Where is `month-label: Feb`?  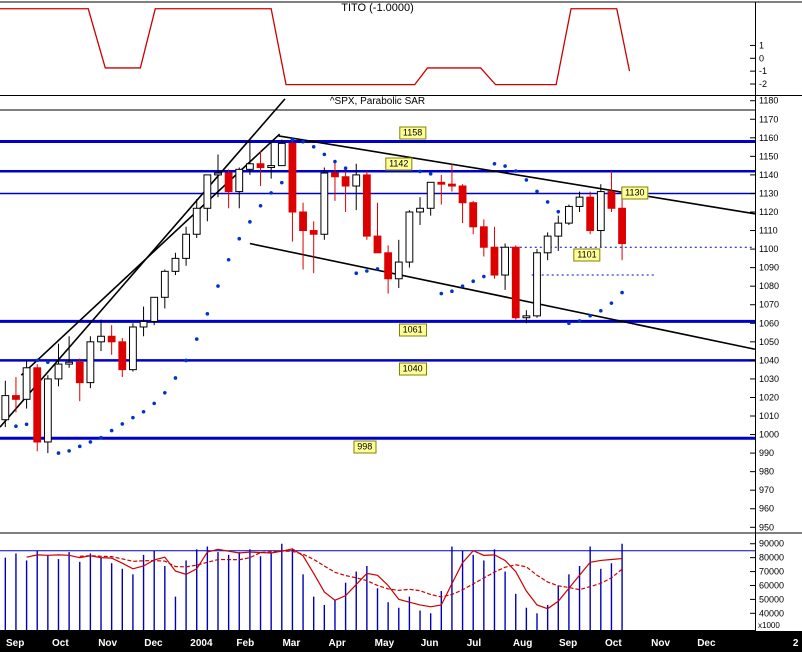
month-label: Feb is located at coordinates (245, 643).